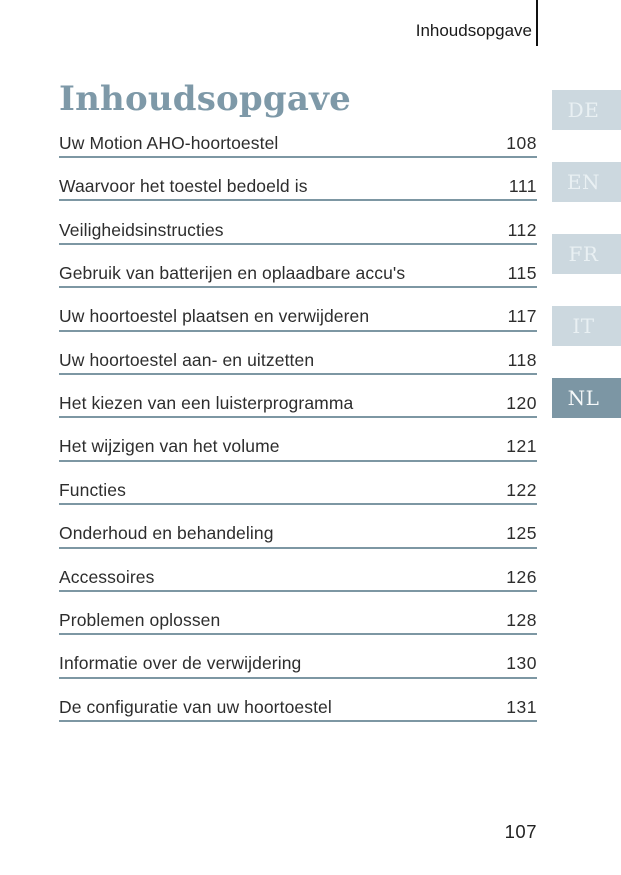  I want to click on language-tab-it: IT, so click(586, 326).